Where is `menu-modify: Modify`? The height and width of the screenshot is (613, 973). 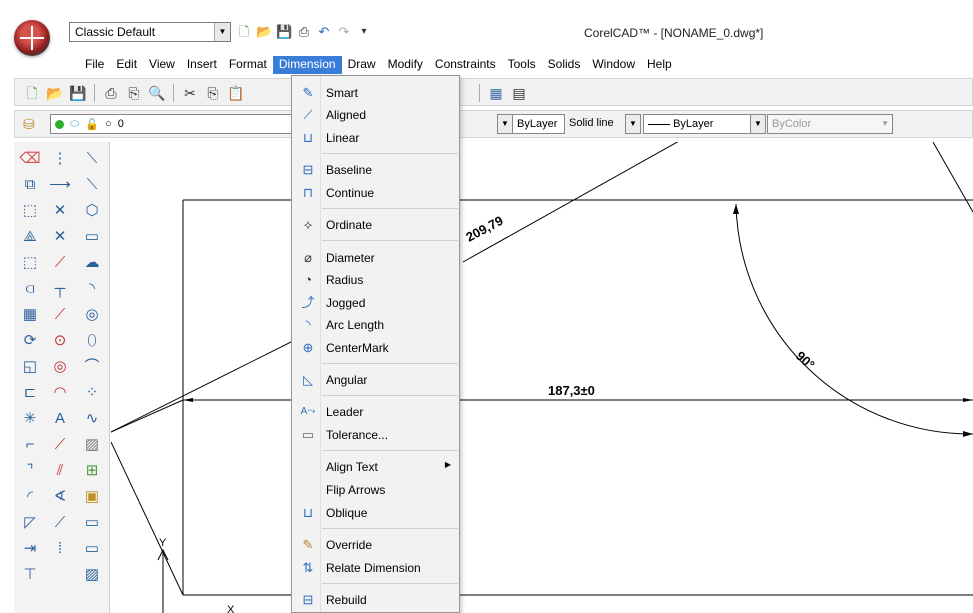
menu-modify: Modify is located at coordinates (405, 64).